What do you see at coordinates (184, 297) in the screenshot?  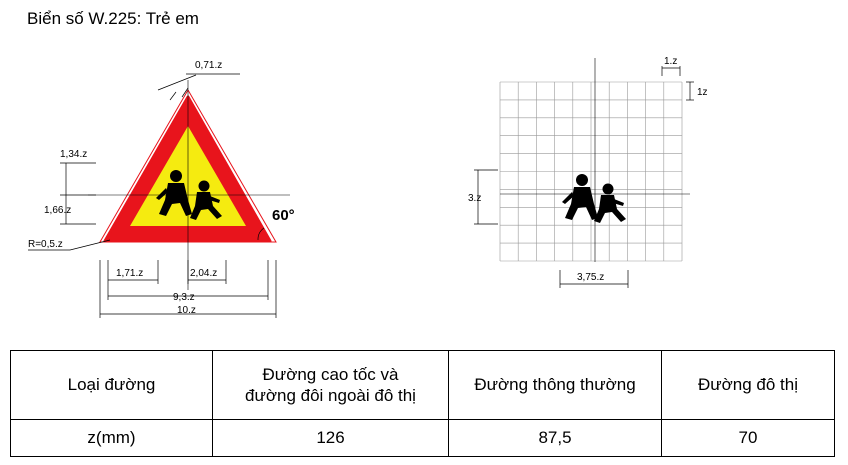 I see `dim-9-3: 9,3.z` at bounding box center [184, 297].